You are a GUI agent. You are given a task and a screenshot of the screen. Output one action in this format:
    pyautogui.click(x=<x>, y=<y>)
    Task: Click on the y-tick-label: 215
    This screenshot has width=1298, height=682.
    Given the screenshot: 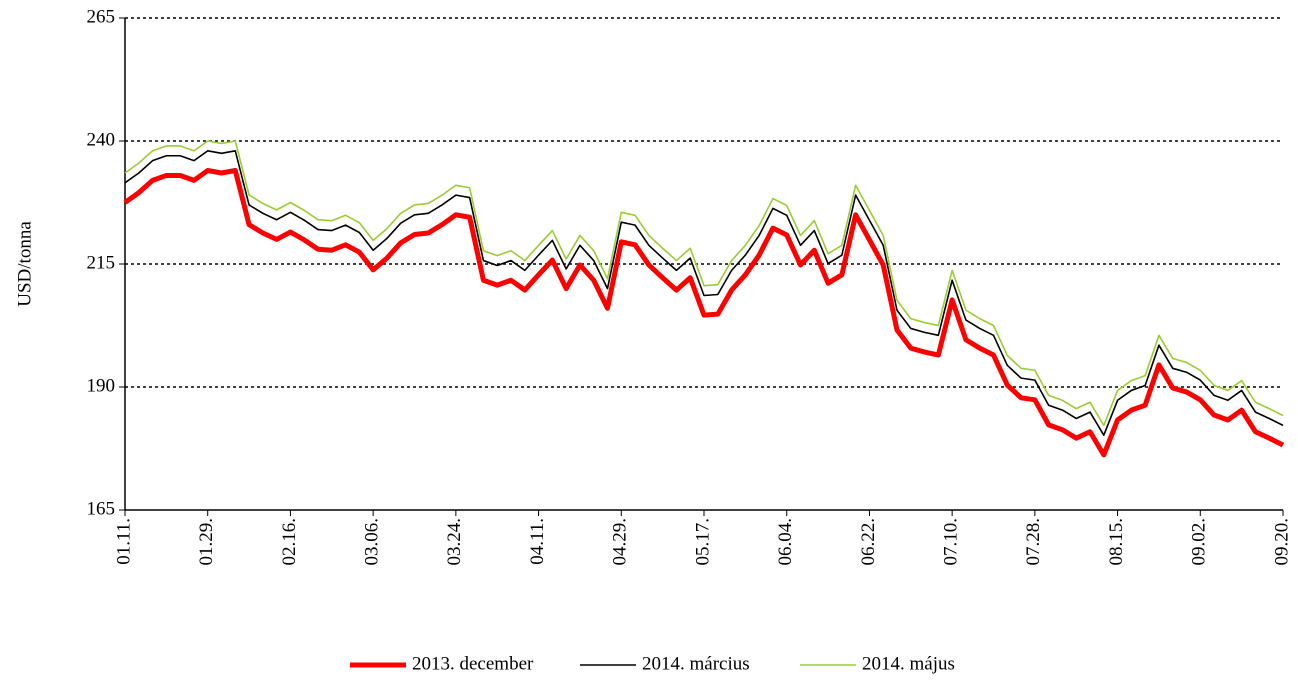 What is the action you would take?
    pyautogui.click(x=101, y=262)
    